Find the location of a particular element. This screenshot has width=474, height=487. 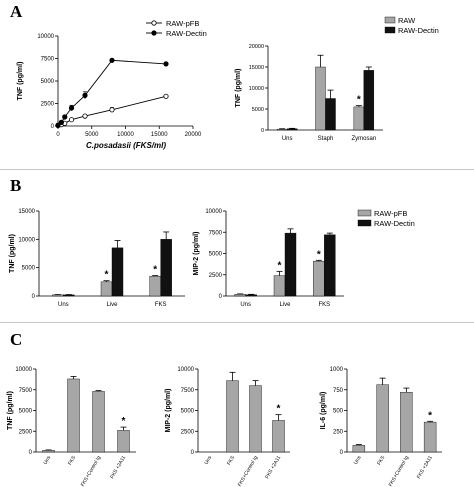

x-tick-label: 10000 is located at coordinates (125, 135).